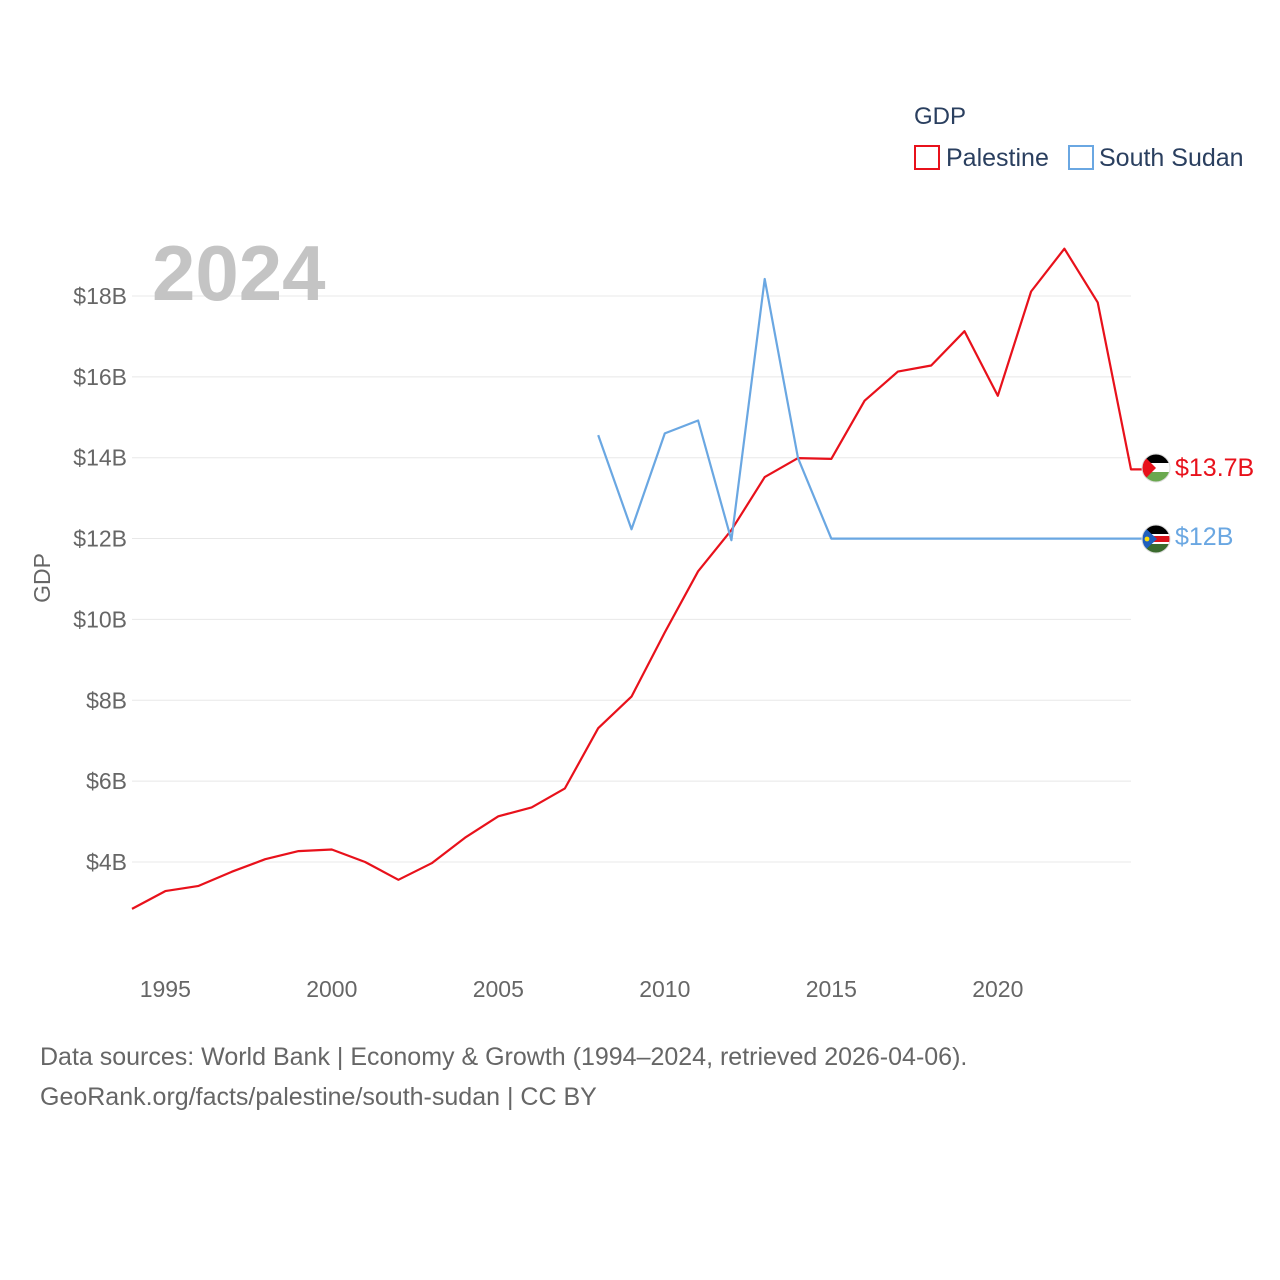 The width and height of the screenshot is (1280, 1280). I want to click on y-tick-label: $10B, so click(100, 619).